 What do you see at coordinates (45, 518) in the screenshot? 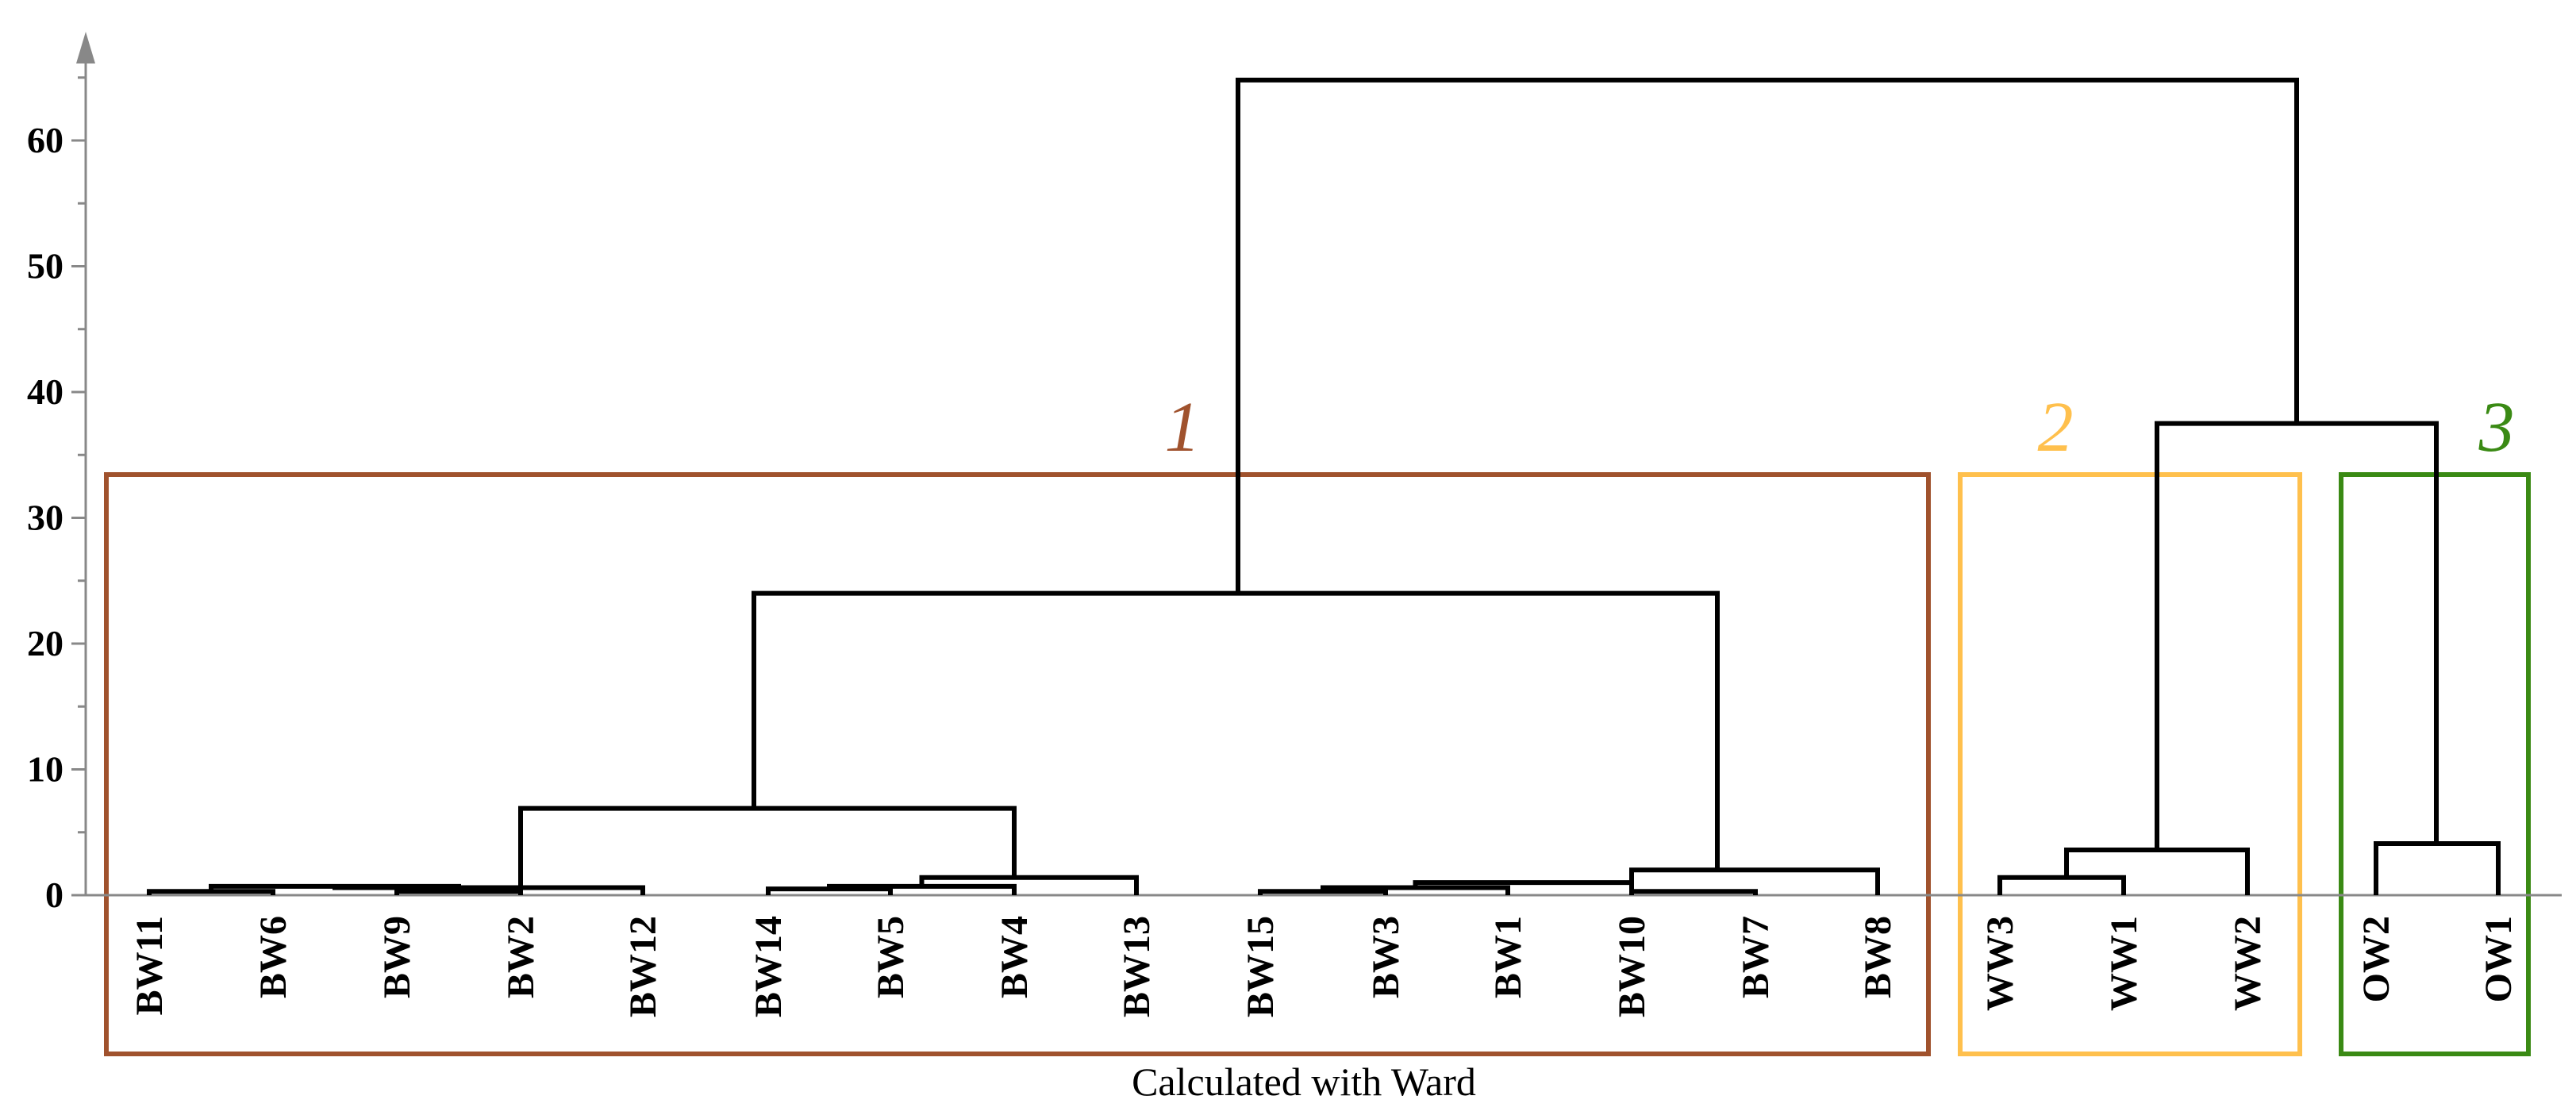
I see `y-tick-label: 30` at bounding box center [45, 518].